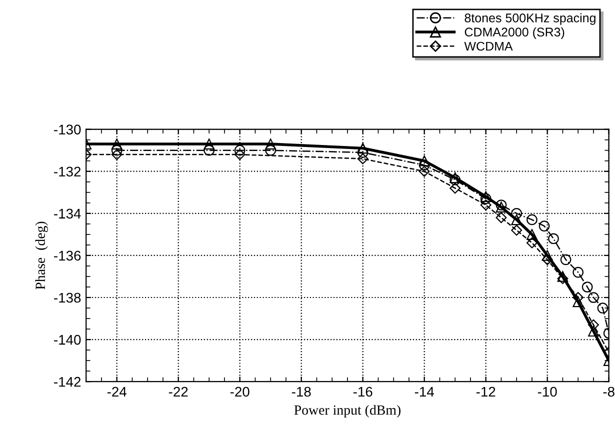  What do you see at coordinates (530, 19) in the screenshot?
I see `legend-label: 8tones 500KHz spacing` at bounding box center [530, 19].